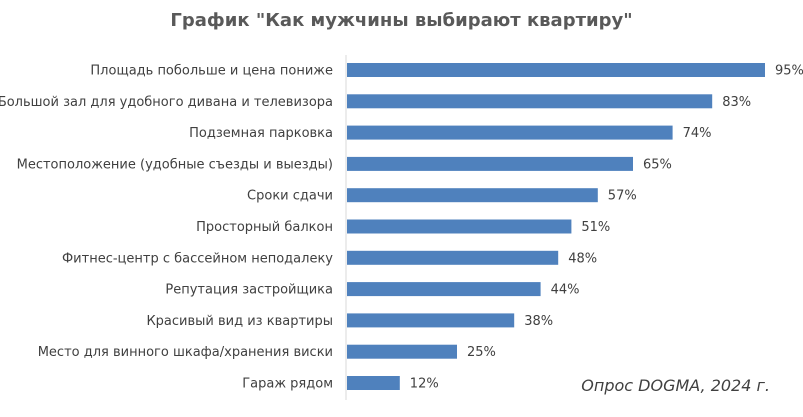  What do you see at coordinates (340, 384) in the screenshot?
I see `bar-group: Гараж рядом 12%` at bounding box center [340, 384].